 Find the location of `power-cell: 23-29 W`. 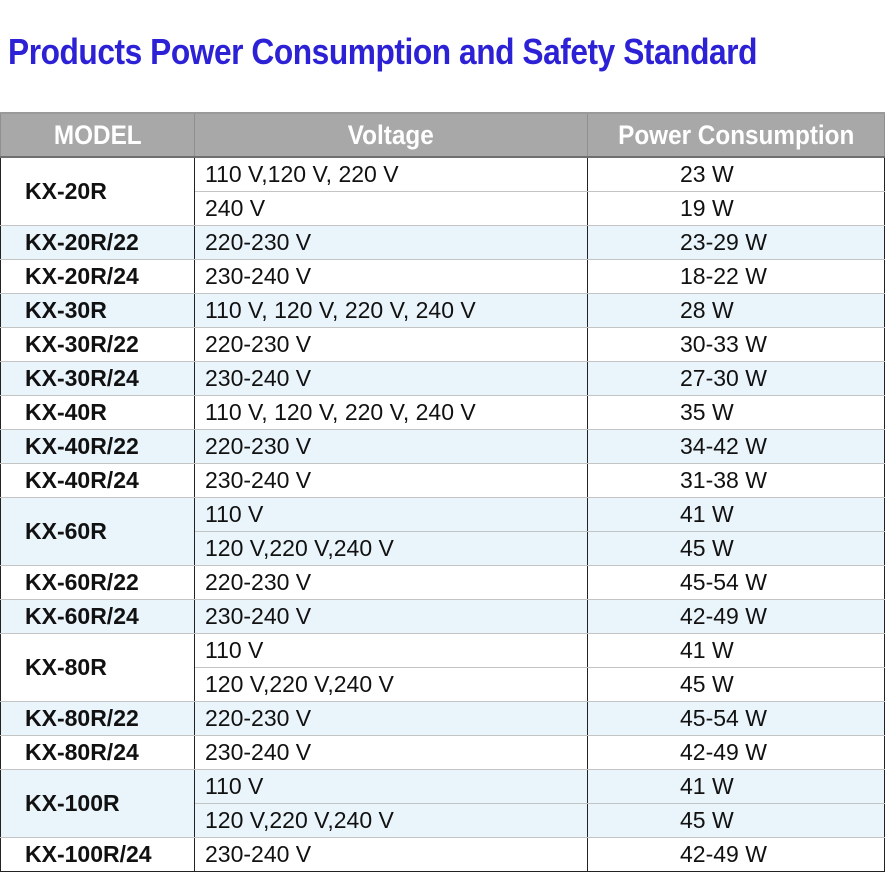

power-cell: 23-29 W is located at coordinates (736, 242).